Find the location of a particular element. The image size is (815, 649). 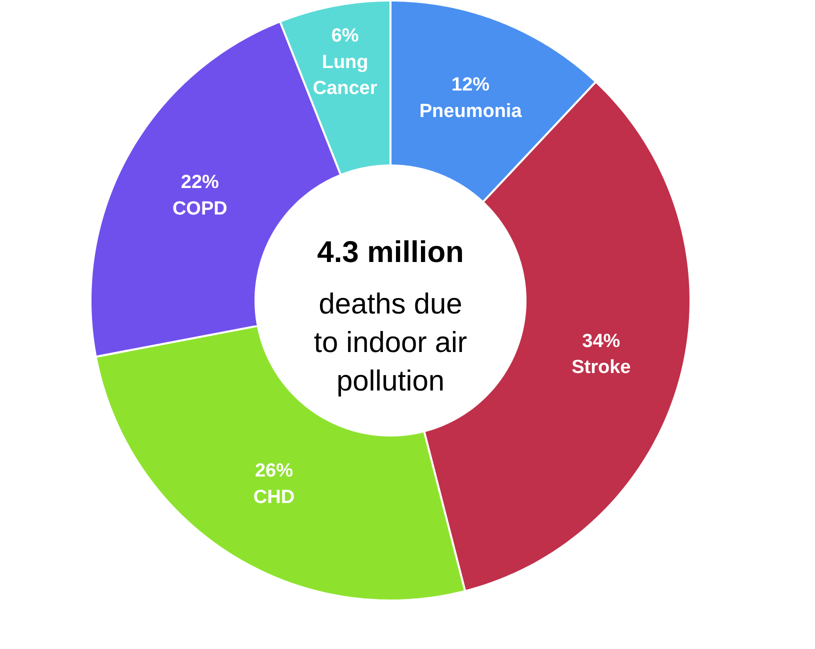

data-label: 6% is located at coordinates (345, 36).